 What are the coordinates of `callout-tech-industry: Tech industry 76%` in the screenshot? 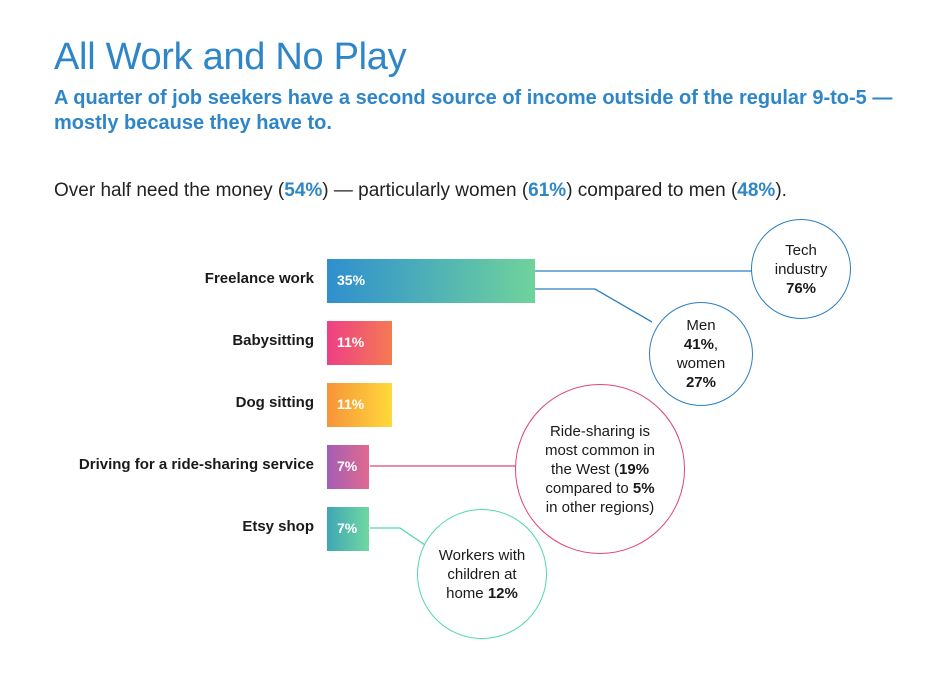 It's located at (801, 269).